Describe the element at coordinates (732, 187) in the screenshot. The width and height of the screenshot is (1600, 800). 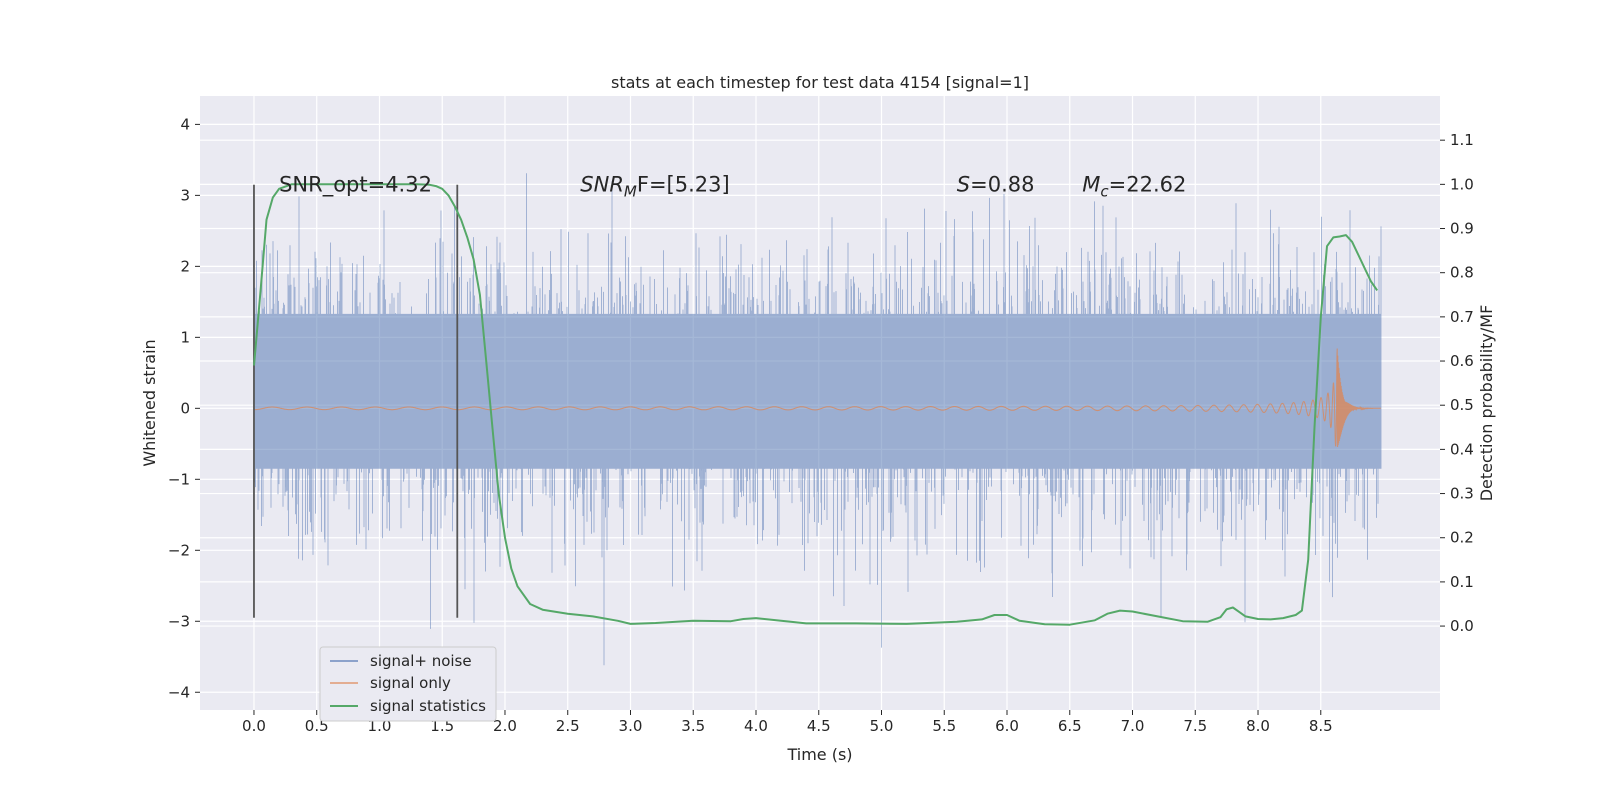
I see `annotations: SNR_opt=4.32 SNRMF=[5.23] S=0.88 Mc=22.62` at that location.